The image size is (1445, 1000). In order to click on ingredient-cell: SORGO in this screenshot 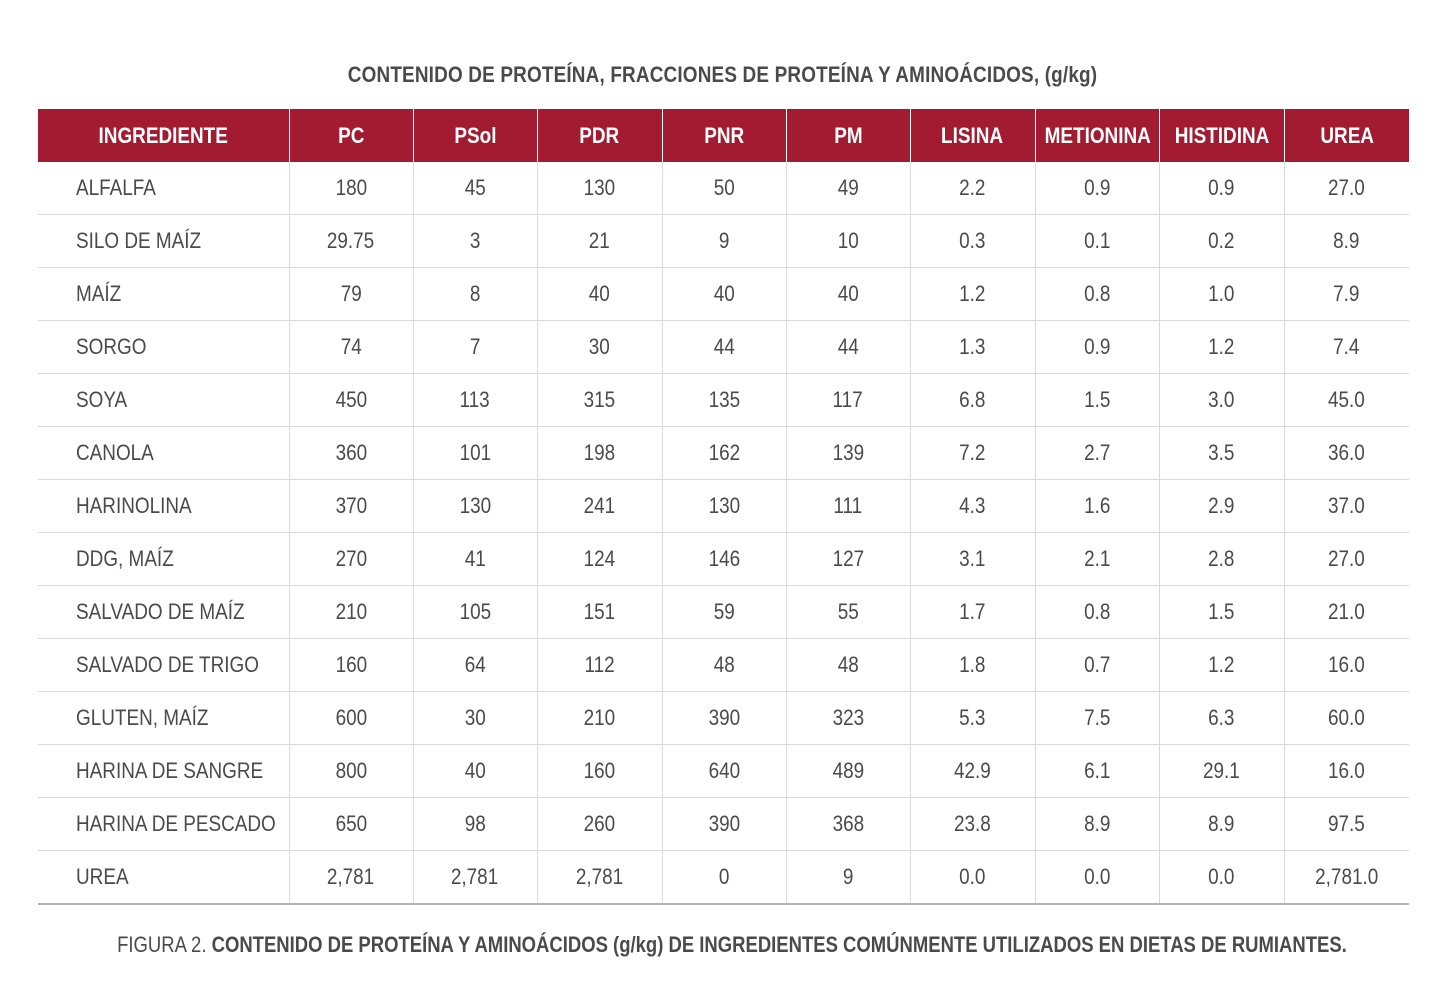, I will do `click(164, 347)`.